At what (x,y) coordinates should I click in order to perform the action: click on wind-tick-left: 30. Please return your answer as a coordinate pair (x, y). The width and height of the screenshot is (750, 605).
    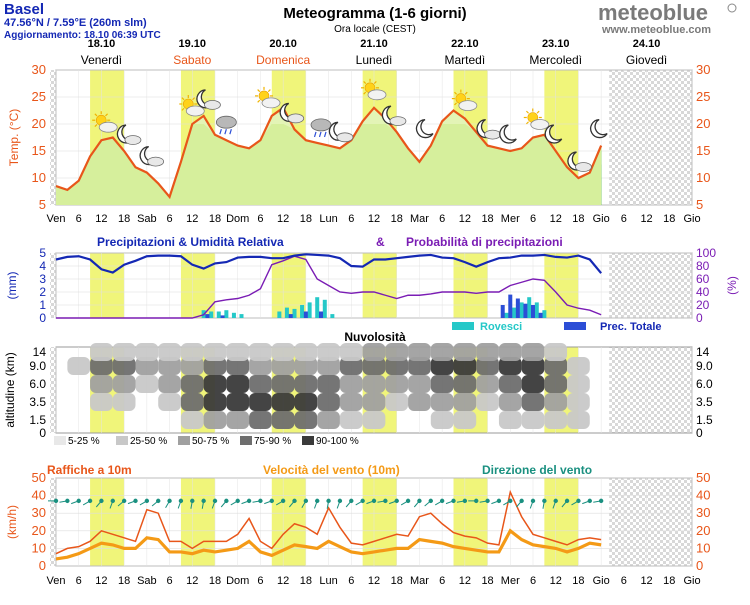
    Looking at the image, I should click on (39, 512).